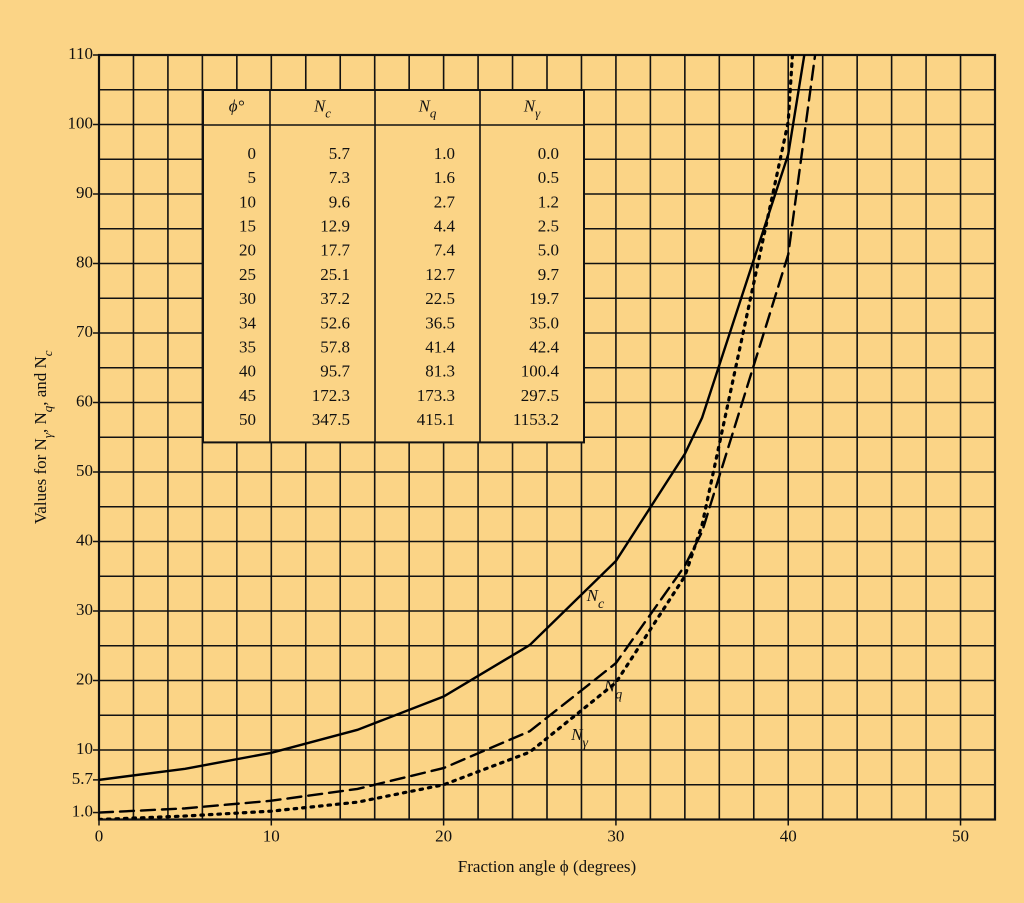 Image resolution: width=1024 pixels, height=903 pixels. What do you see at coordinates (788, 835) in the screenshot?
I see `x-tick-label: 40` at bounding box center [788, 835].